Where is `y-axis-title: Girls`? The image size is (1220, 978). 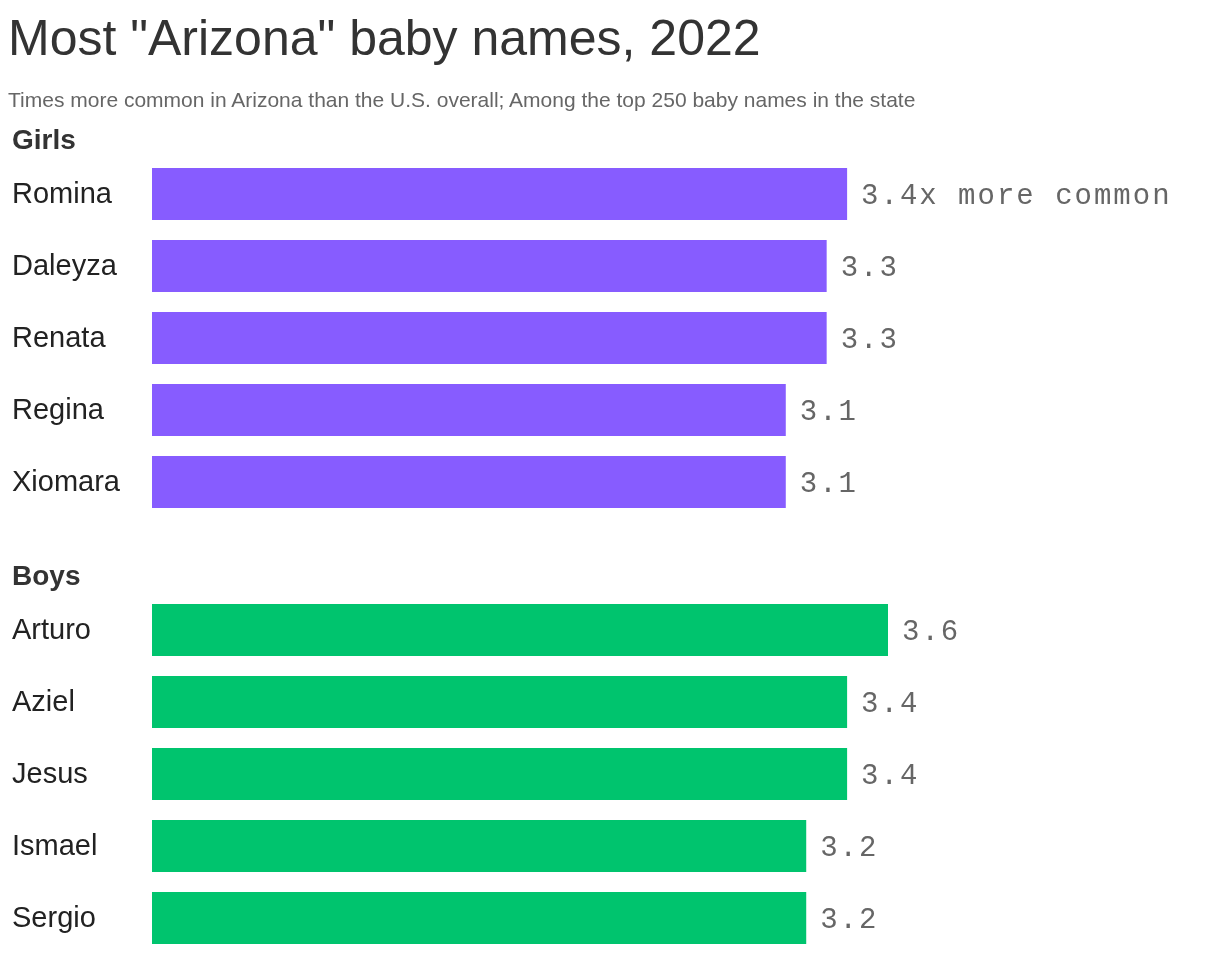
y-axis-title: Girls is located at coordinates (44, 140).